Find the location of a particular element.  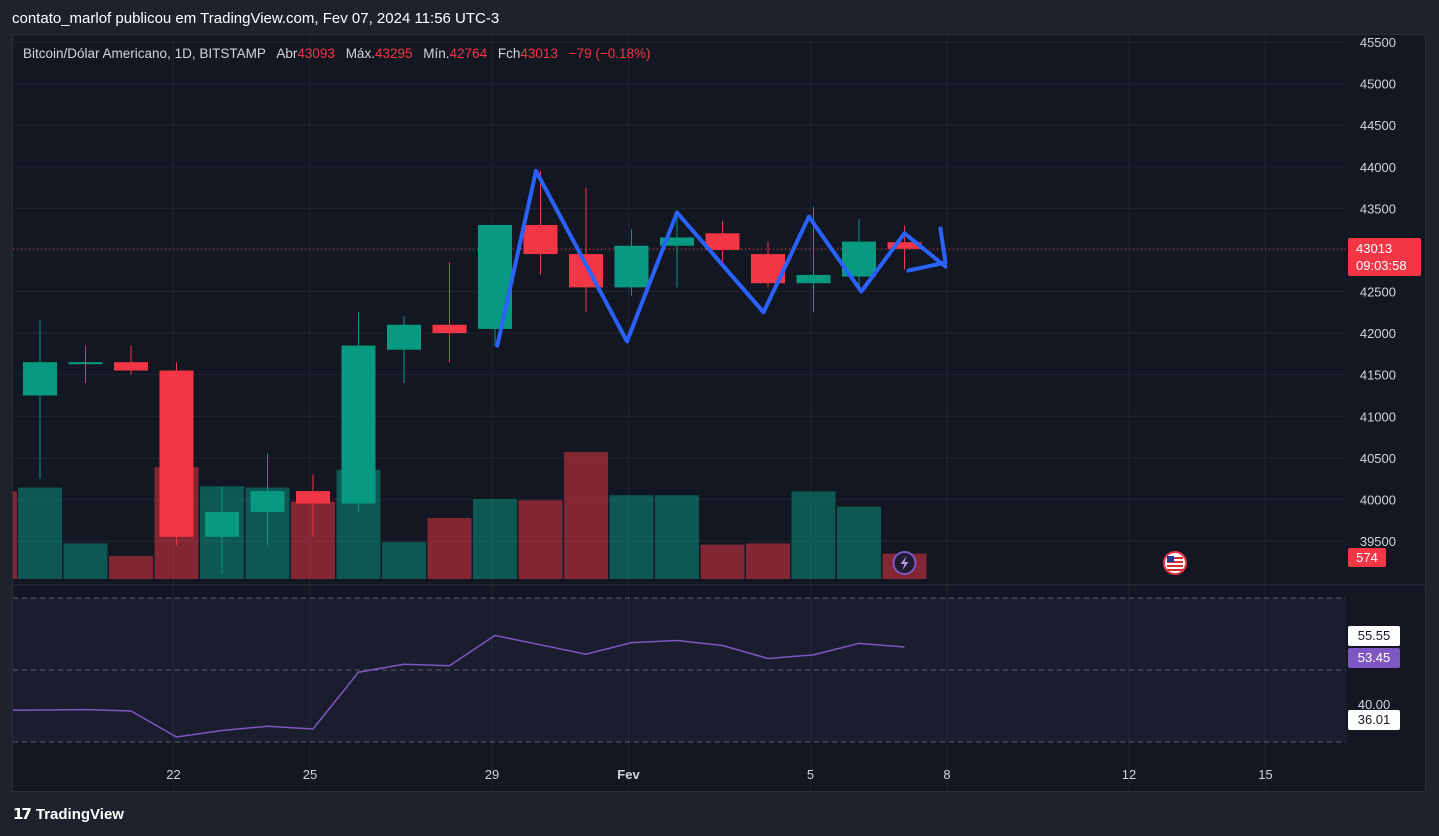

price-tick-label: 45500 is located at coordinates (1378, 42).